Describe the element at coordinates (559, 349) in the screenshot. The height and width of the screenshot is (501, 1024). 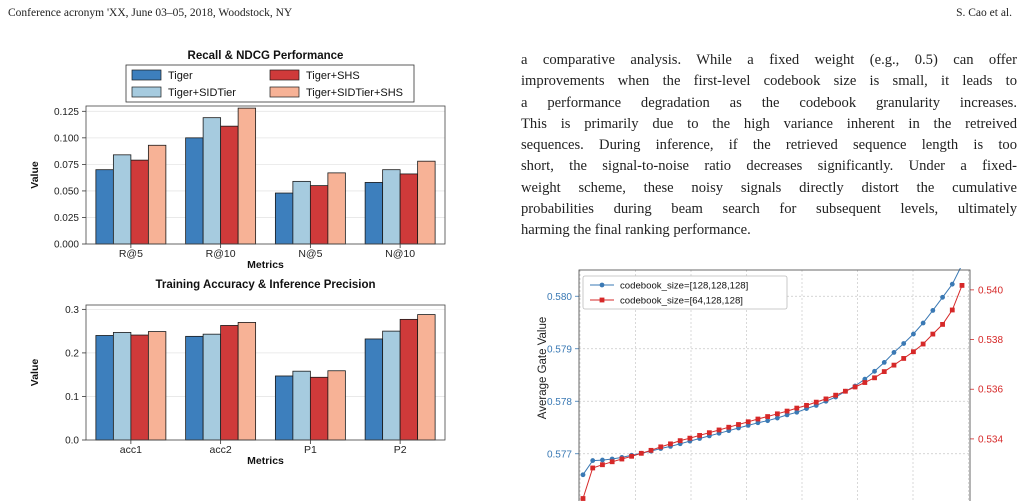
I see `y-tick-label-left: 0.579` at that location.